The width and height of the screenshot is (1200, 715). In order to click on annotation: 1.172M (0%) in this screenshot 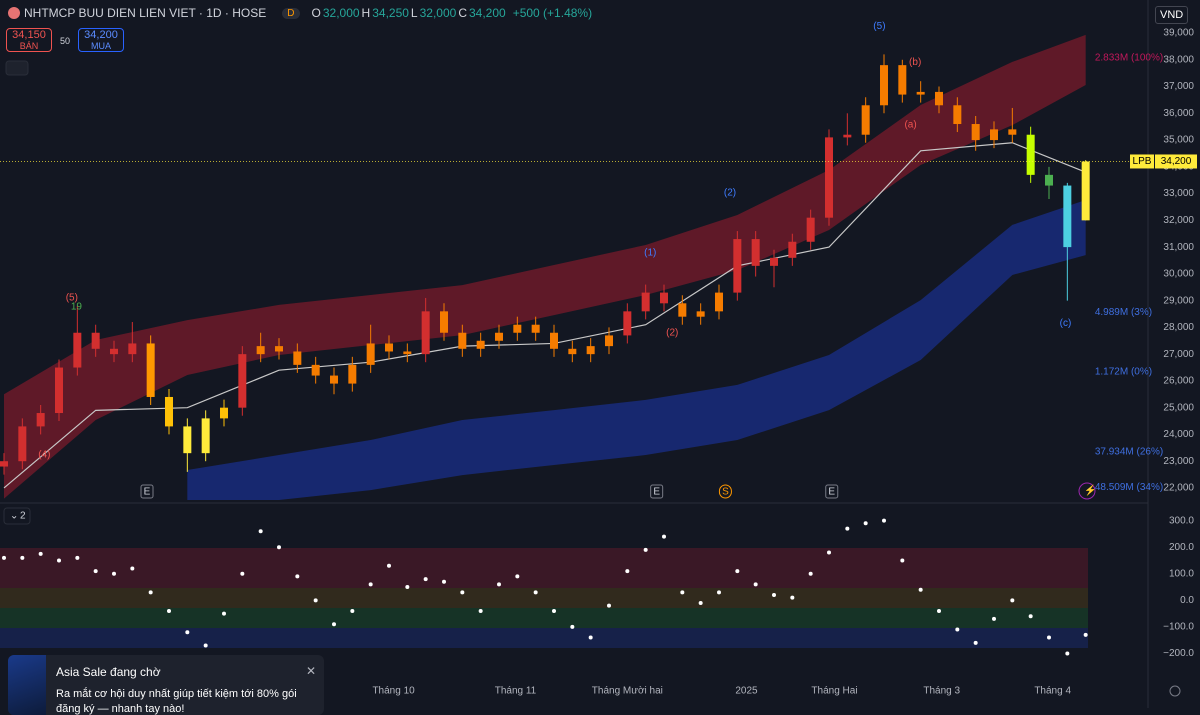, I will do `click(1123, 372)`.